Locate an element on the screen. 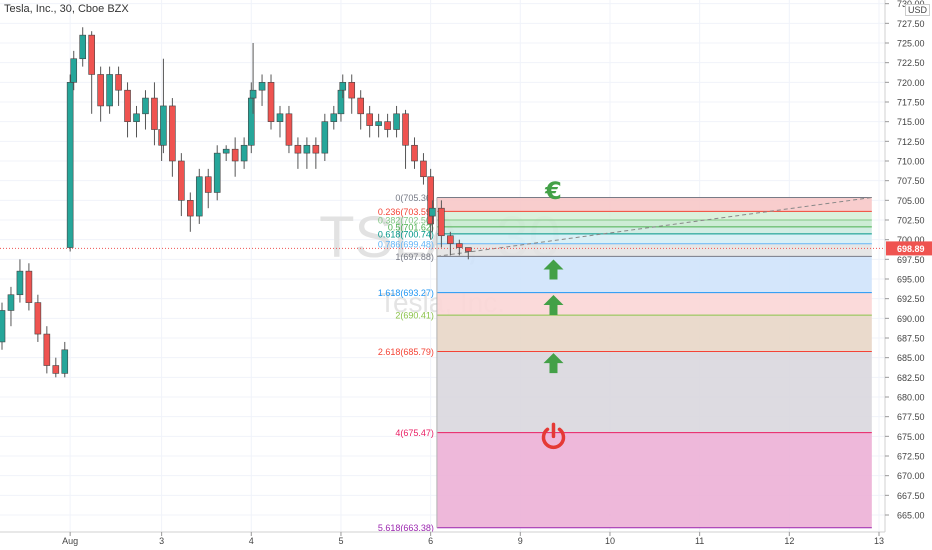 Image resolution: width=932 pixels, height=550 pixels. price-tick-label: 695.00 is located at coordinates (911, 280).